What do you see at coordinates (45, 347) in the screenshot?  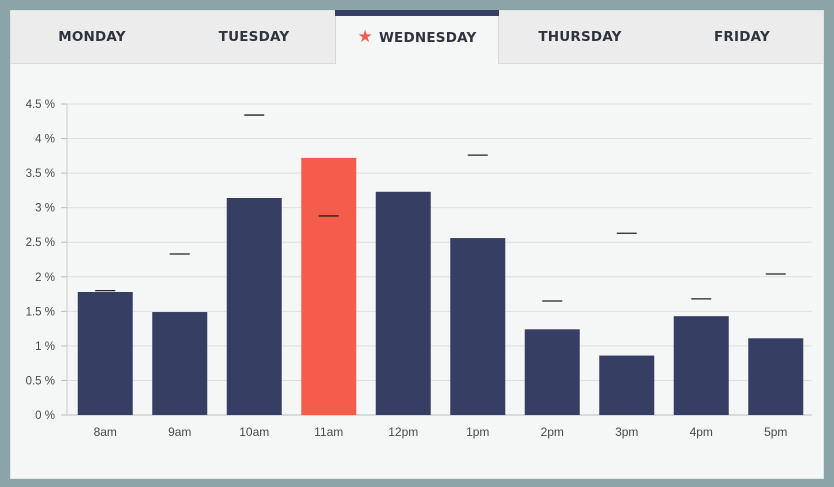 I see `y-tick-label: 1 %` at bounding box center [45, 347].